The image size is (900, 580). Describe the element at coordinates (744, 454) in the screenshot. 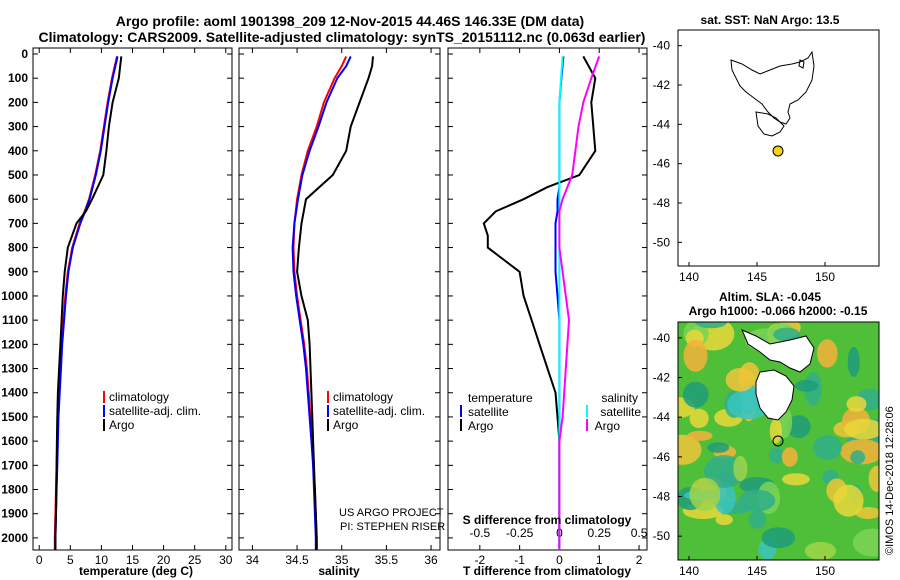

I see `altimetry-map-axes: -40 -42 -44 -46 -48 -50 140 145 150` at that location.